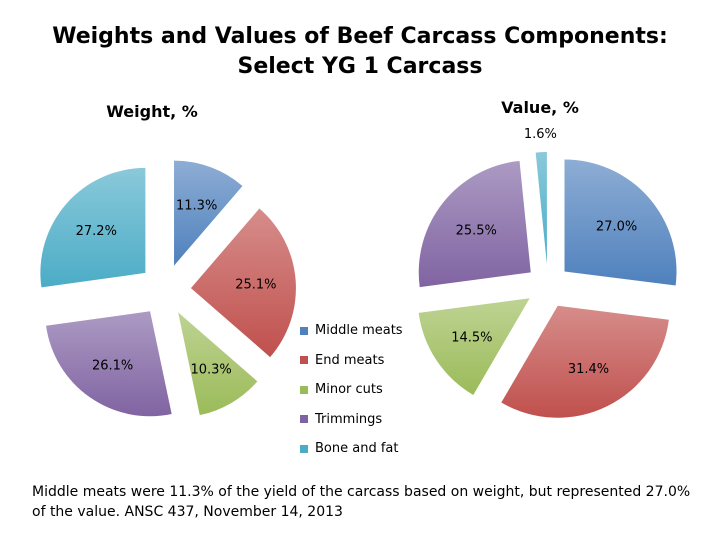 The image size is (720, 540). What do you see at coordinates (349, 419) in the screenshot?
I see `legend-label: Trimmings` at bounding box center [349, 419].